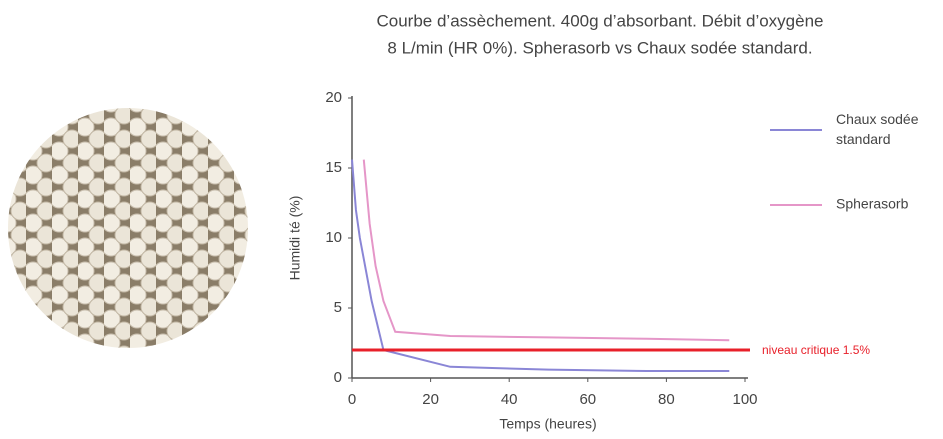 Image resolution: width=943 pixels, height=439 pixels. Describe the element at coordinates (295, 238) in the screenshot. I see `y-axis-label: Humidi té (%)` at that location.